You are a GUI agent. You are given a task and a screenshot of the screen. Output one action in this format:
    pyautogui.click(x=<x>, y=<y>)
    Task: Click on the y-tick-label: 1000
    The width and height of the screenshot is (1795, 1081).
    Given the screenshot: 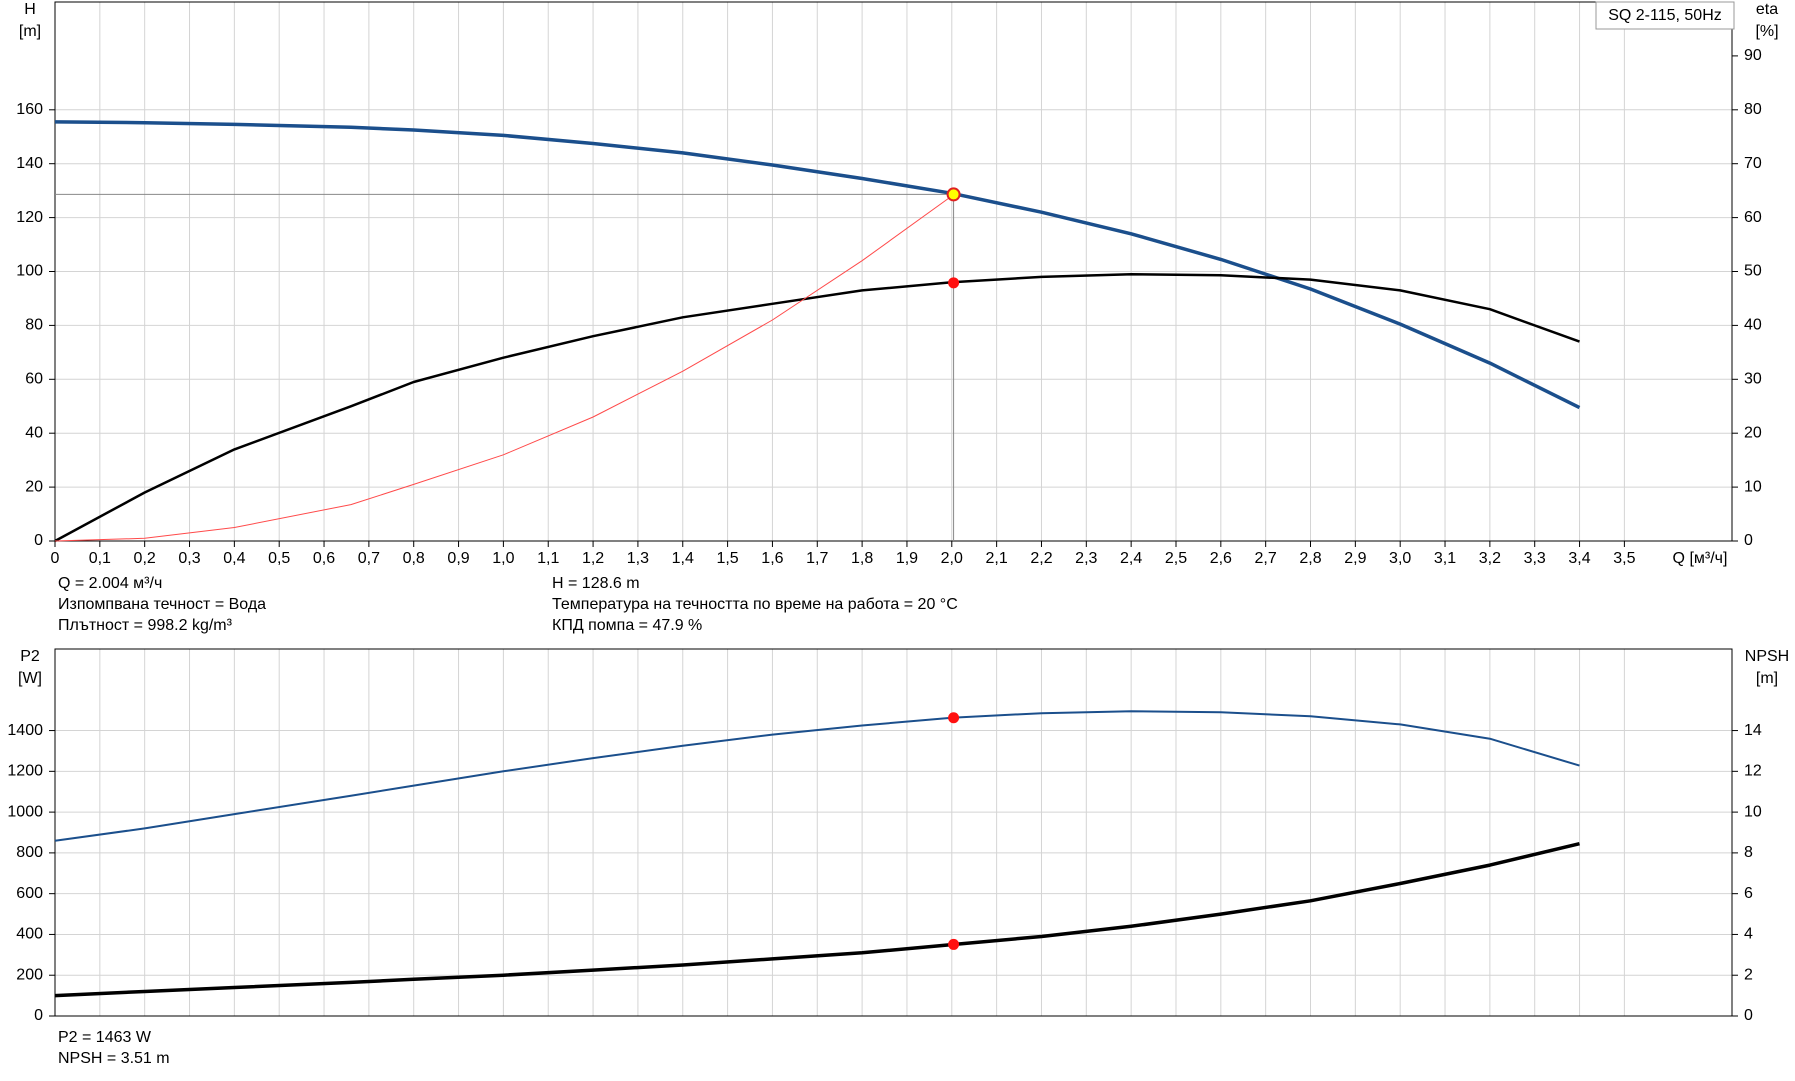 What is the action you would take?
    pyautogui.click(x=25, y=811)
    